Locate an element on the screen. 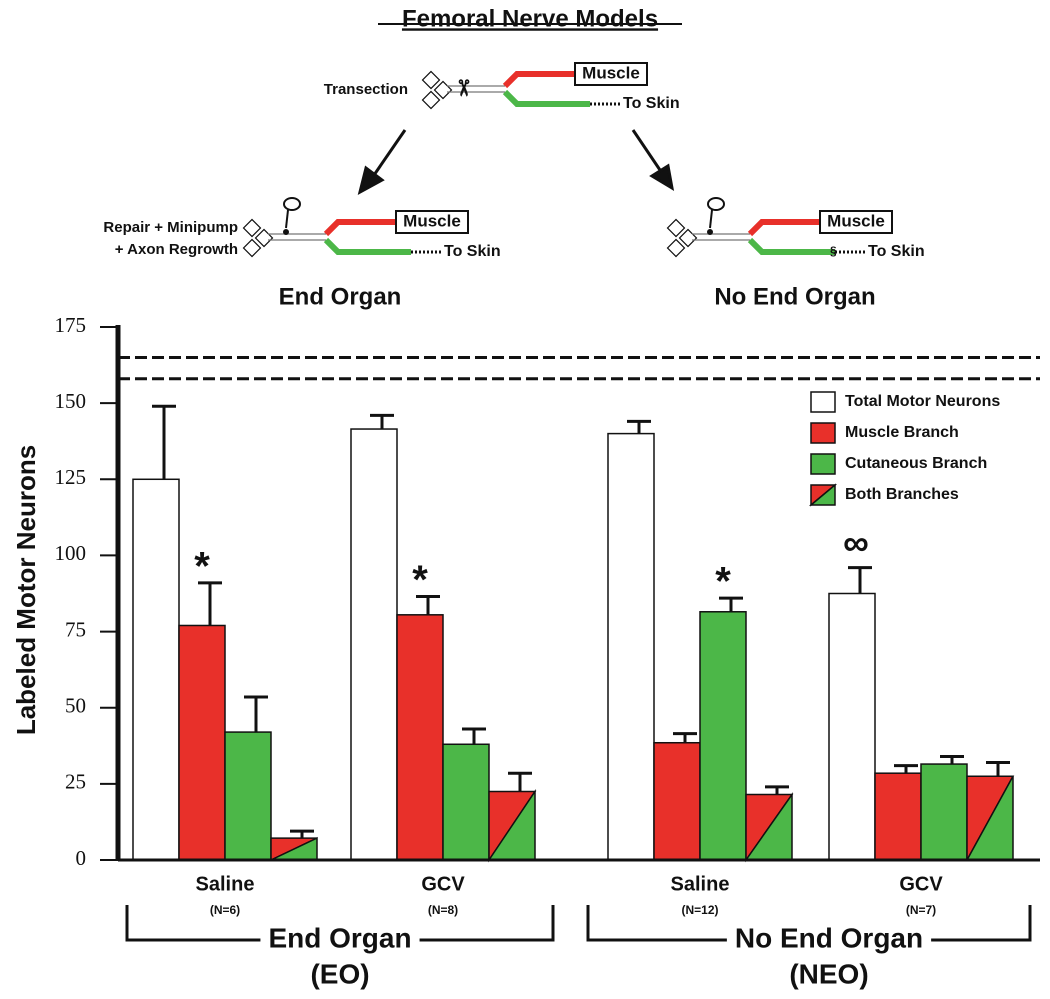  group-abbr: (EO) is located at coordinates (339, 973).